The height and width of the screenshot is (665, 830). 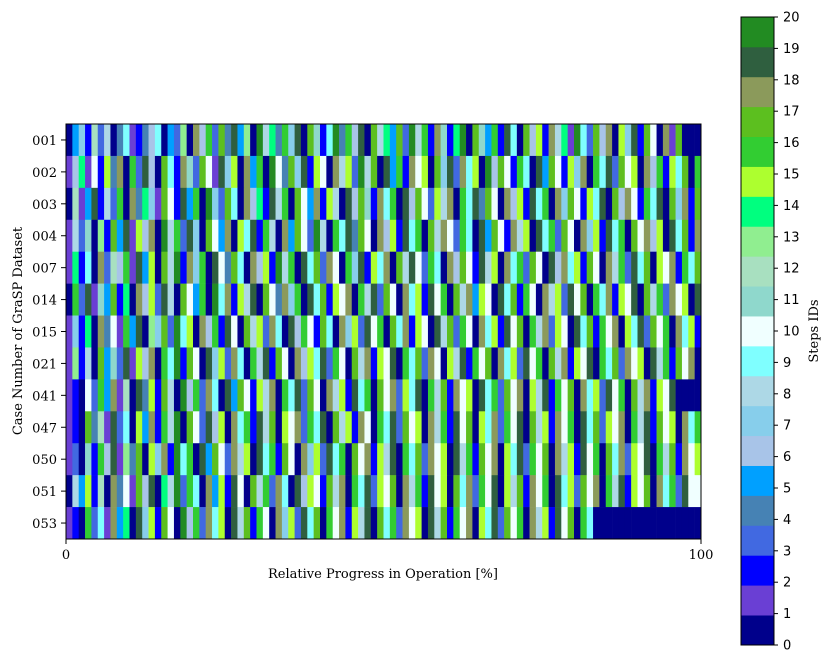 What do you see at coordinates (791, 332) in the screenshot?
I see `colorbar-tick-label: 10` at bounding box center [791, 332].